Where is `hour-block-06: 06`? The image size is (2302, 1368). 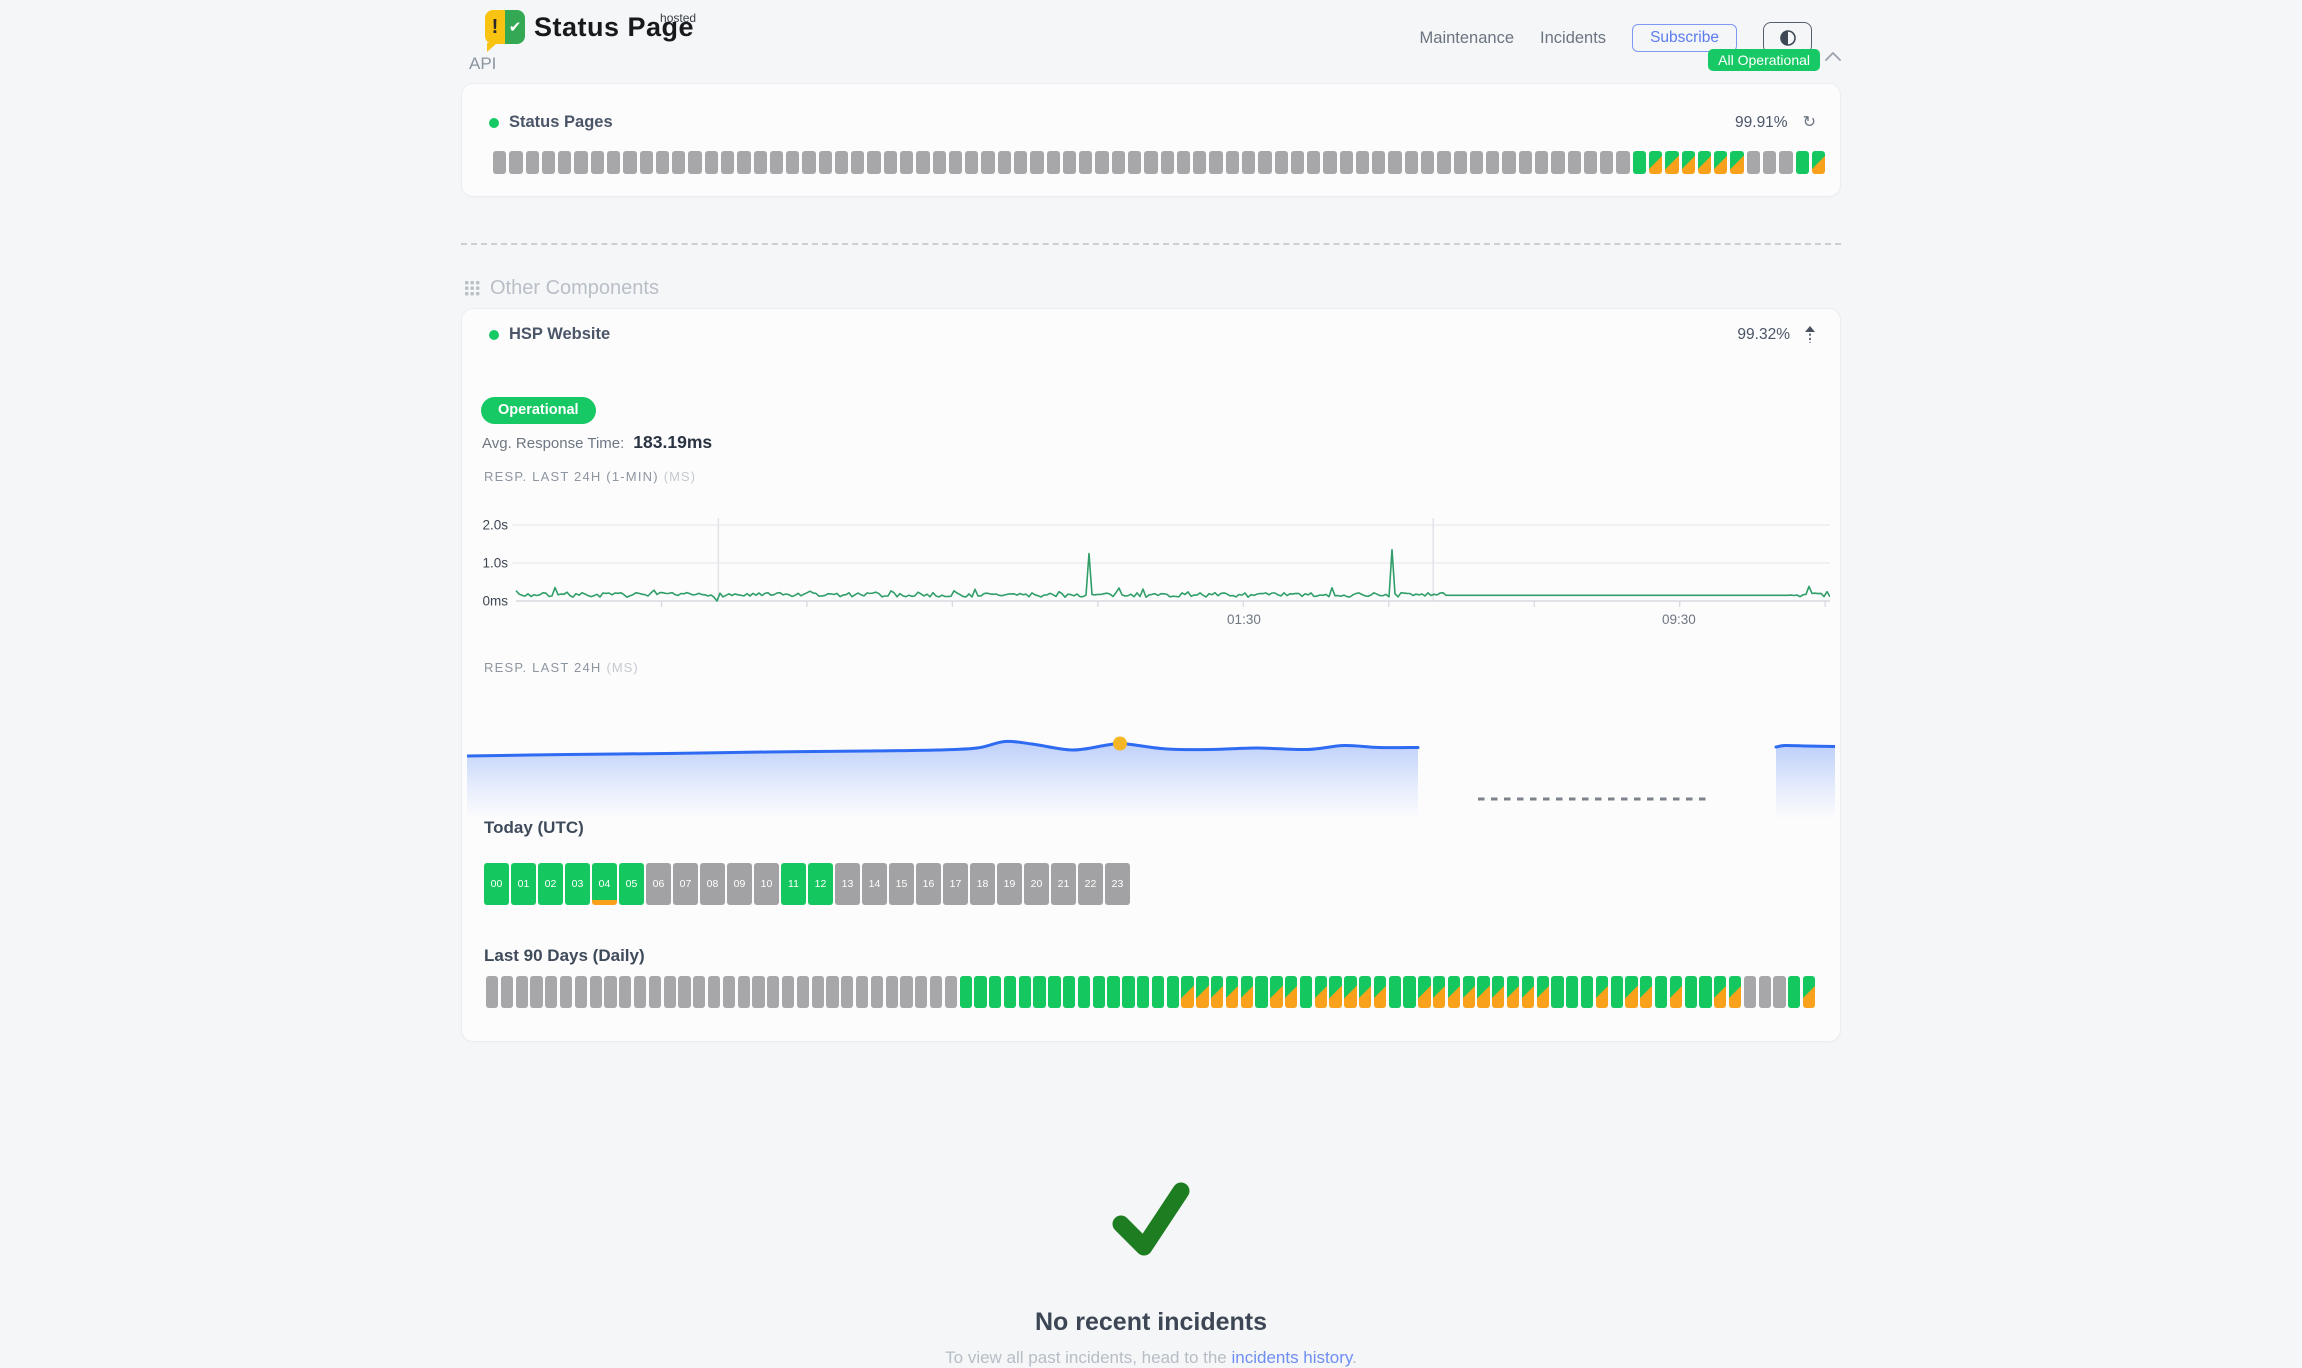 hour-block-06: 06 is located at coordinates (658, 884).